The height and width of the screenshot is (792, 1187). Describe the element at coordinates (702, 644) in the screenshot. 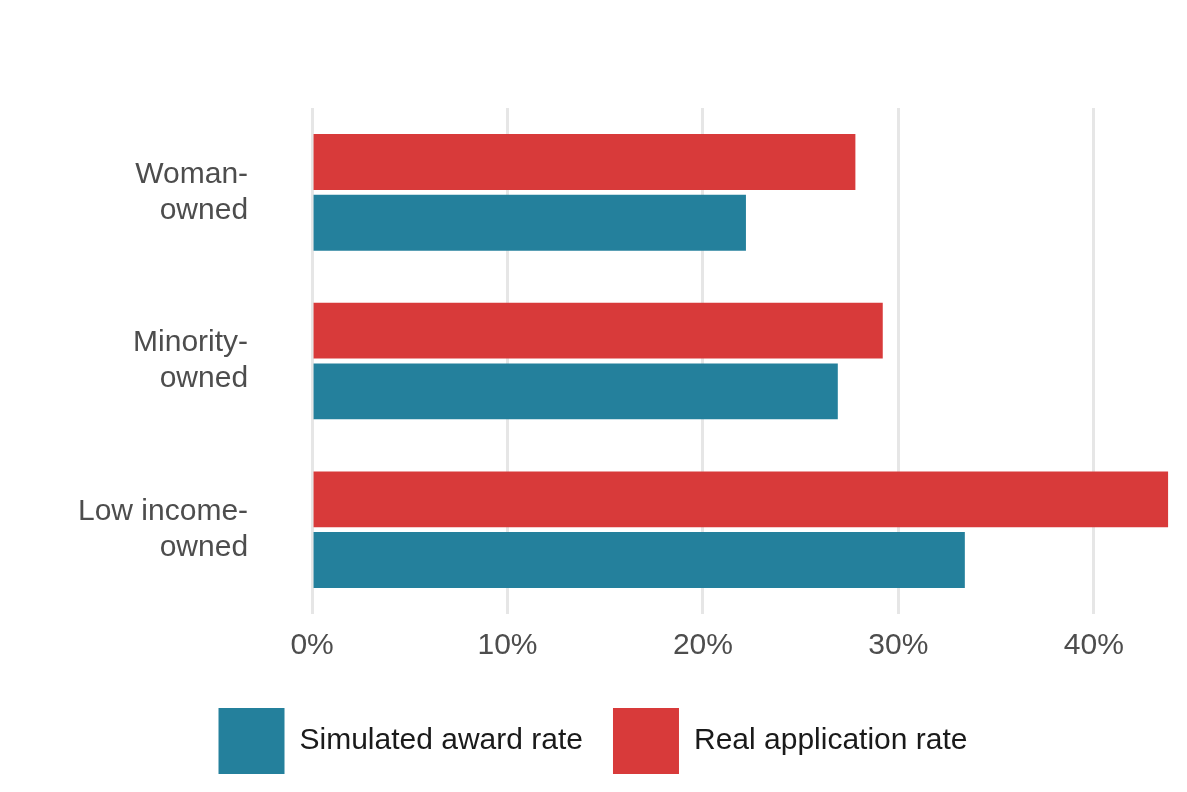

I see `x-tick-label: 20%` at that location.